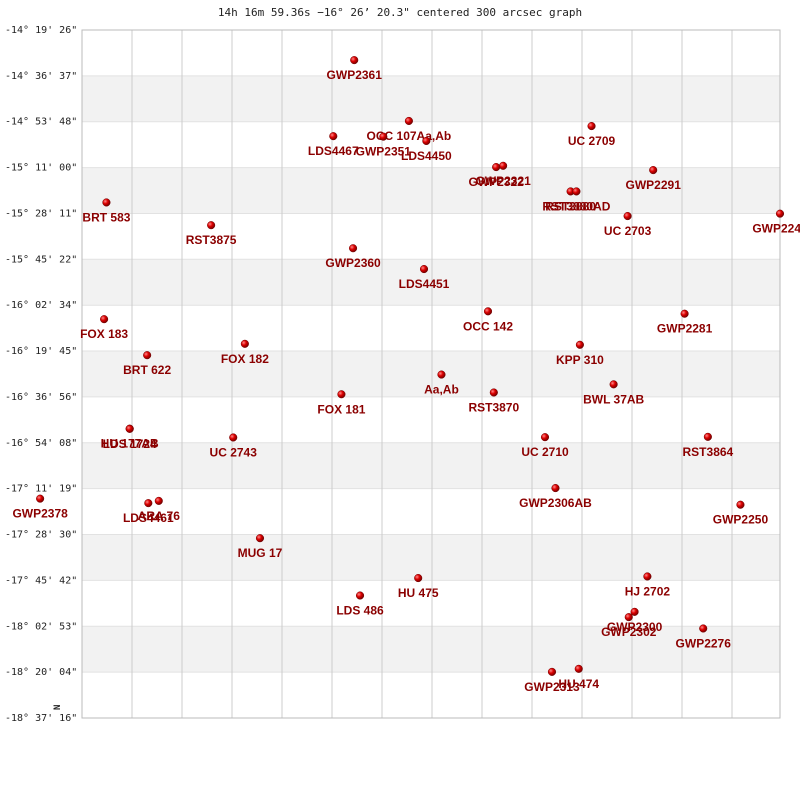  I want to click on star-marker: LDS4451, so click(424, 278).